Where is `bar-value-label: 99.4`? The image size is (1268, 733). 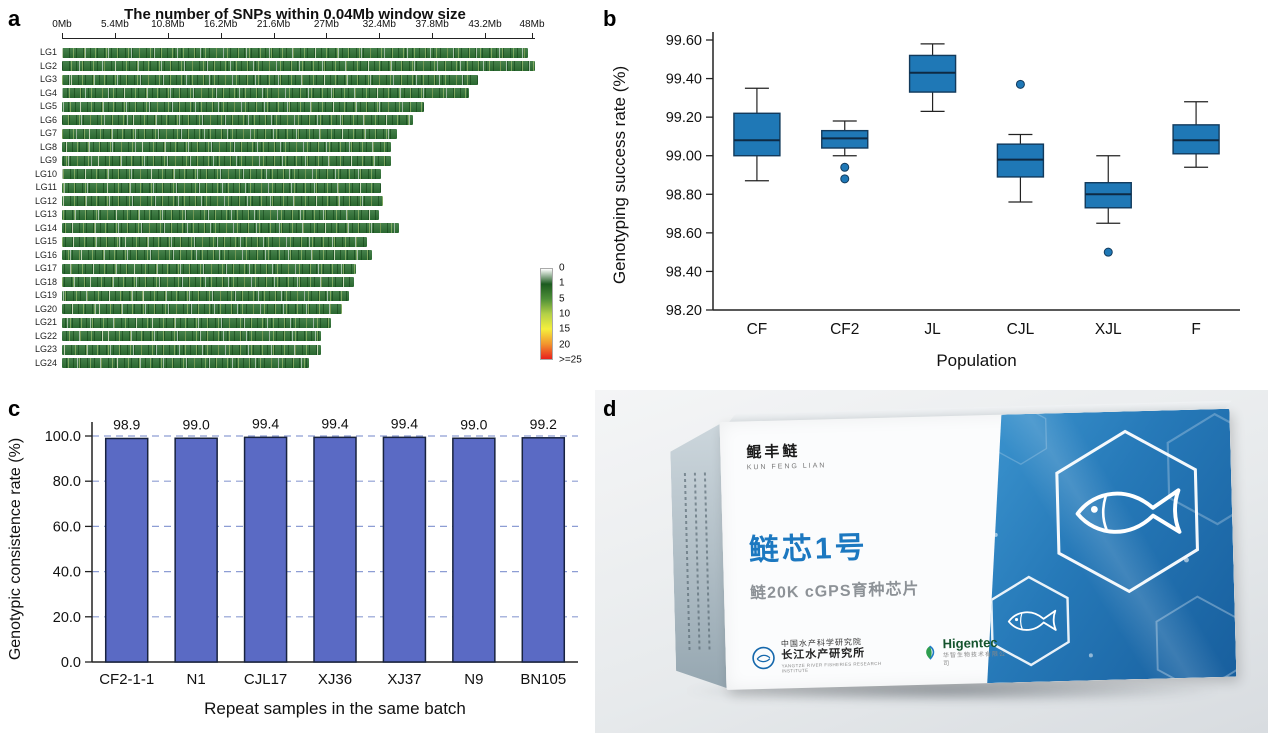 bar-value-label: 99.4 is located at coordinates (334, 423).